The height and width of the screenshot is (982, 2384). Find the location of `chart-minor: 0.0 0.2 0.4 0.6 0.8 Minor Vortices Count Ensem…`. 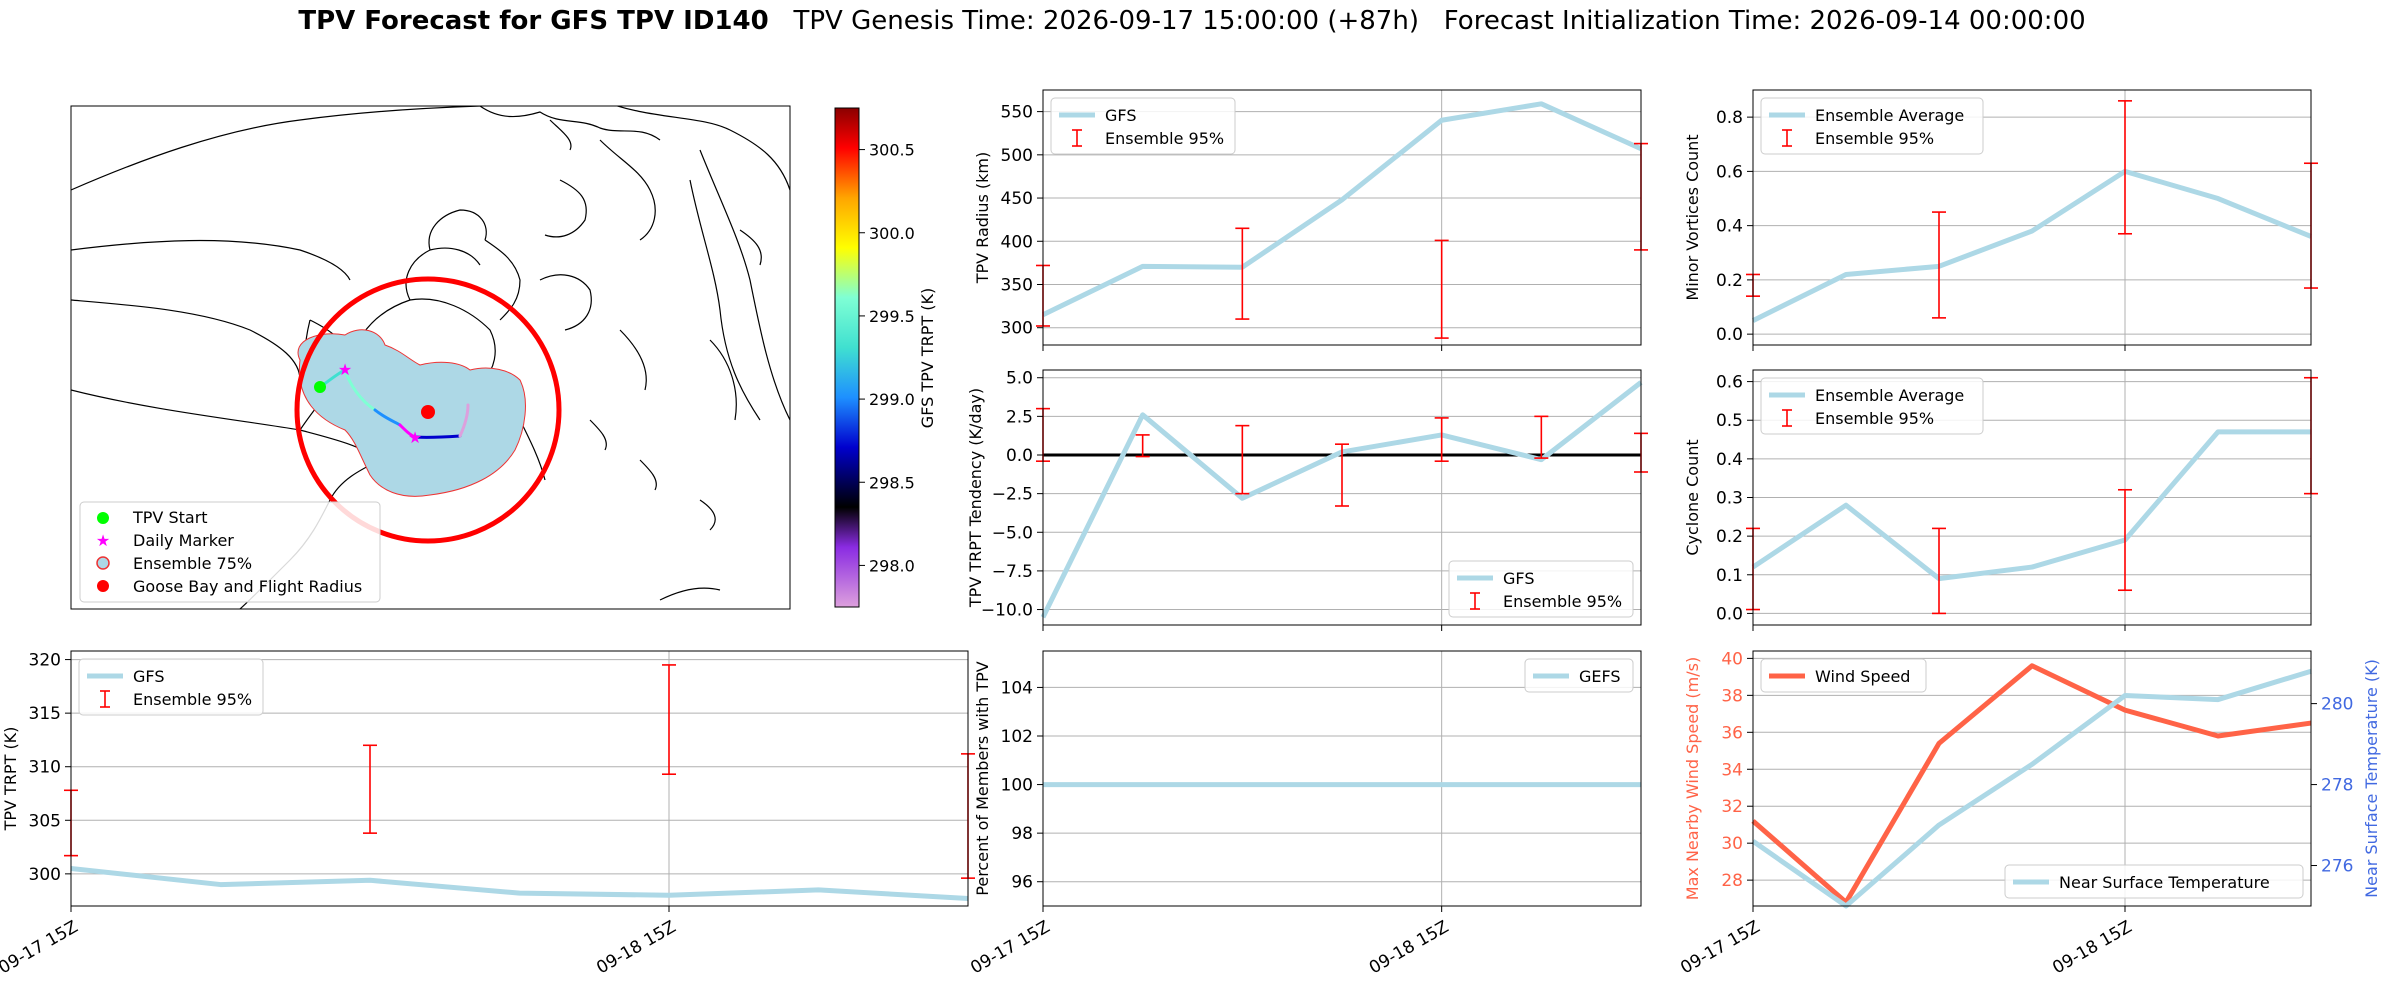

chart-minor: 0.0 0.2 0.4 0.6 0.8 Minor Vortices Count Ensem… is located at coordinates (2000, 220).